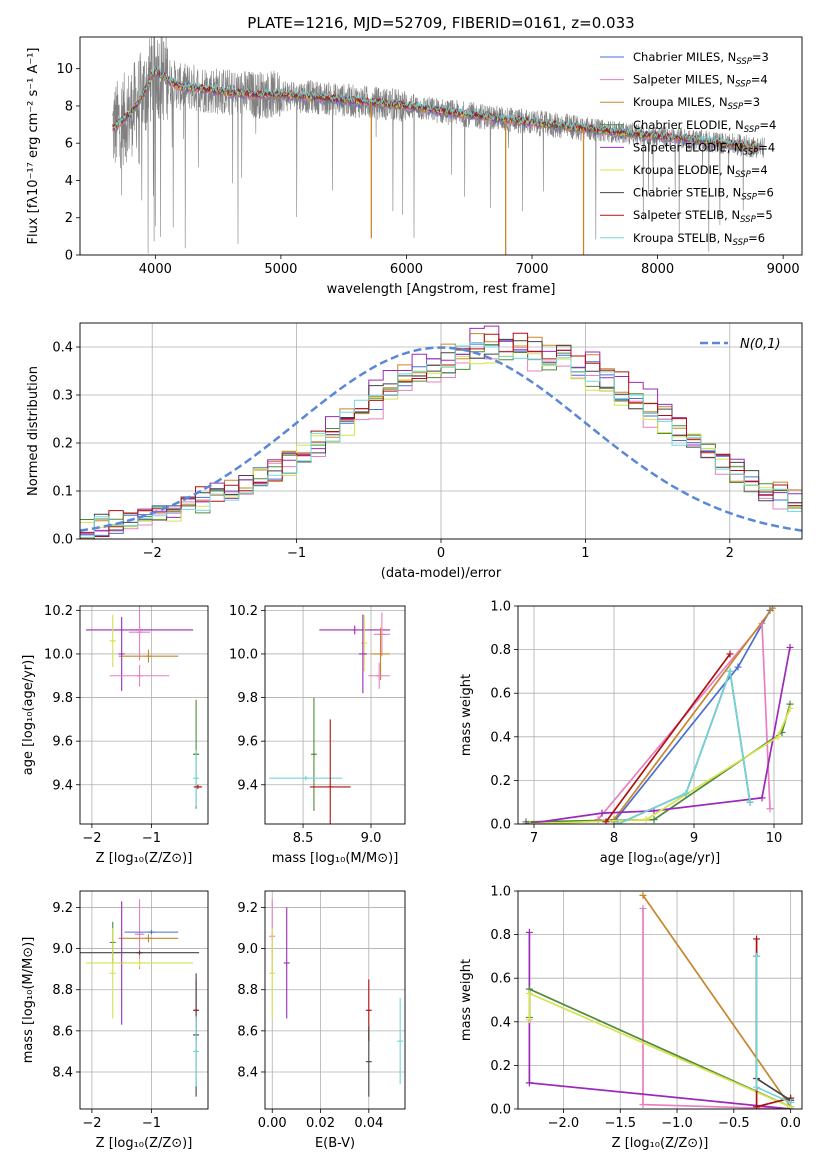 The height and width of the screenshot is (1170, 819). I want to click on x-tick-label: −0.5, so click(734, 1123).